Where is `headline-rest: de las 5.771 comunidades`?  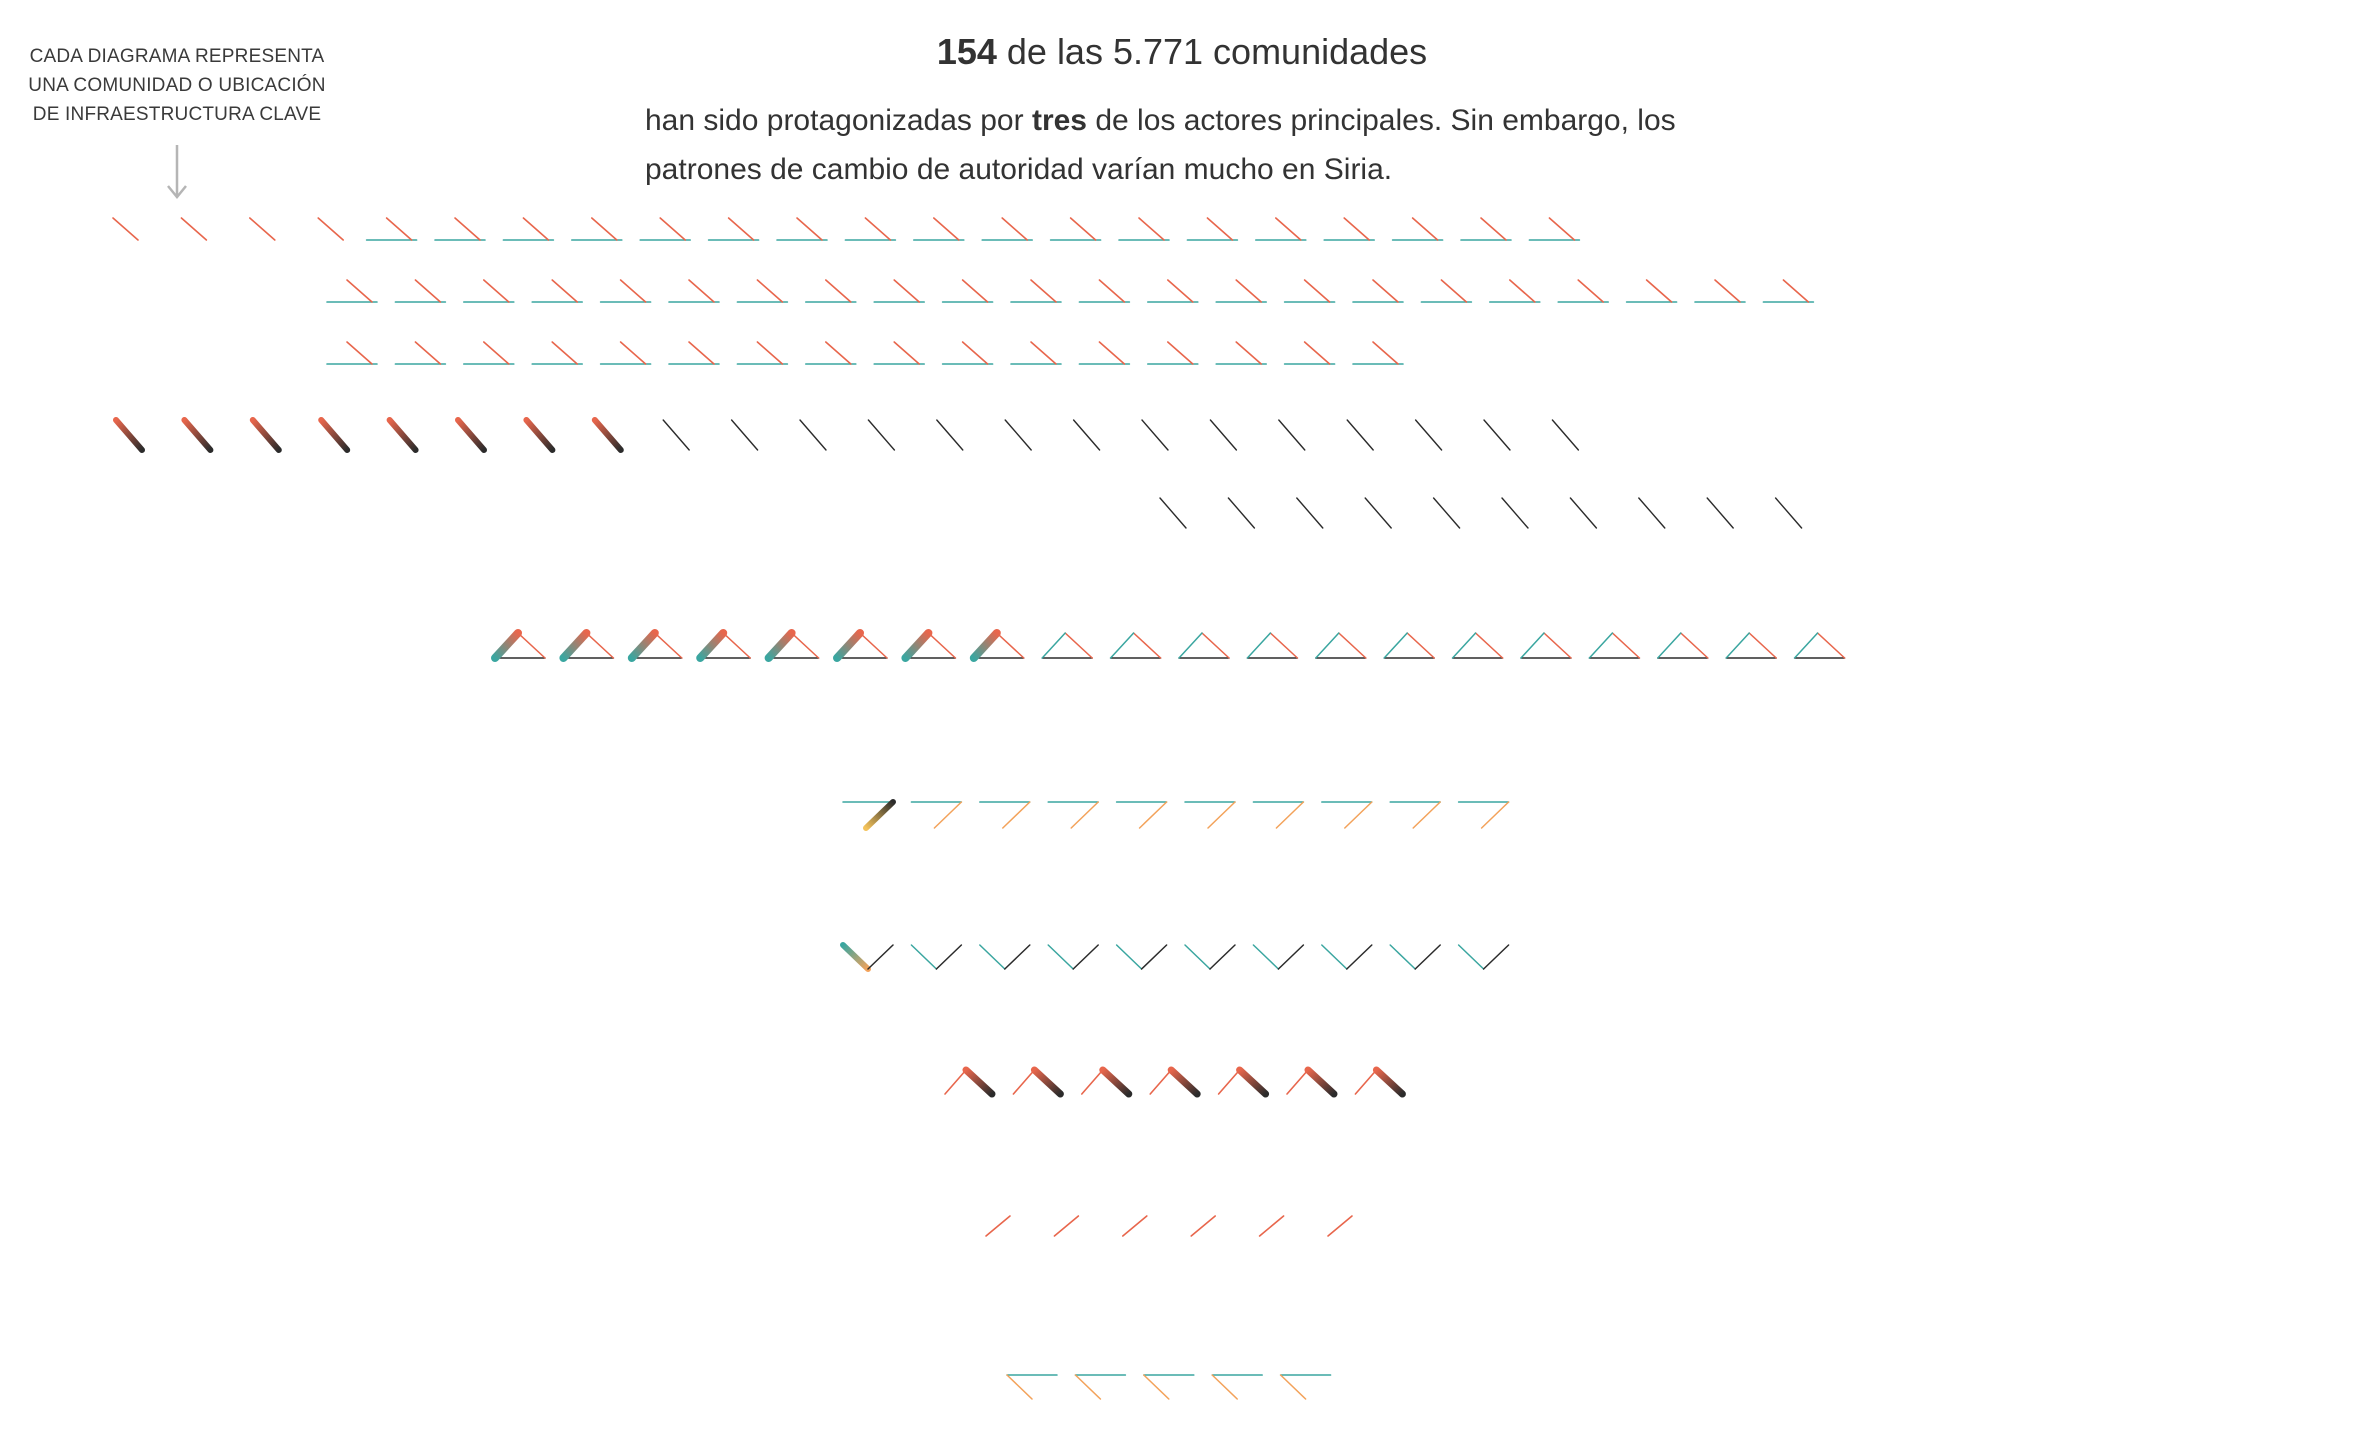 headline-rest: de las 5.771 comunidades is located at coordinates (1212, 51).